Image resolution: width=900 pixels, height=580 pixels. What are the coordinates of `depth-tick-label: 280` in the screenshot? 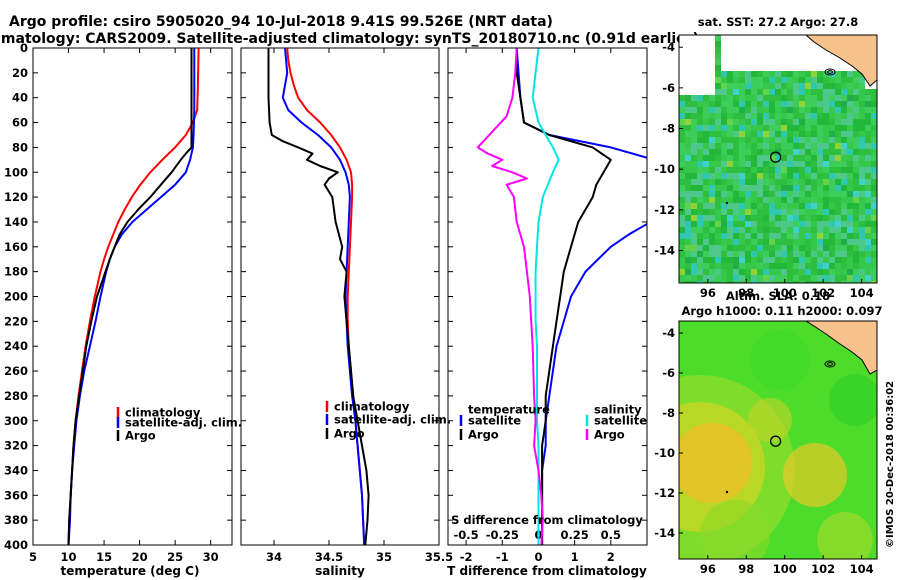 It's located at (16, 396).